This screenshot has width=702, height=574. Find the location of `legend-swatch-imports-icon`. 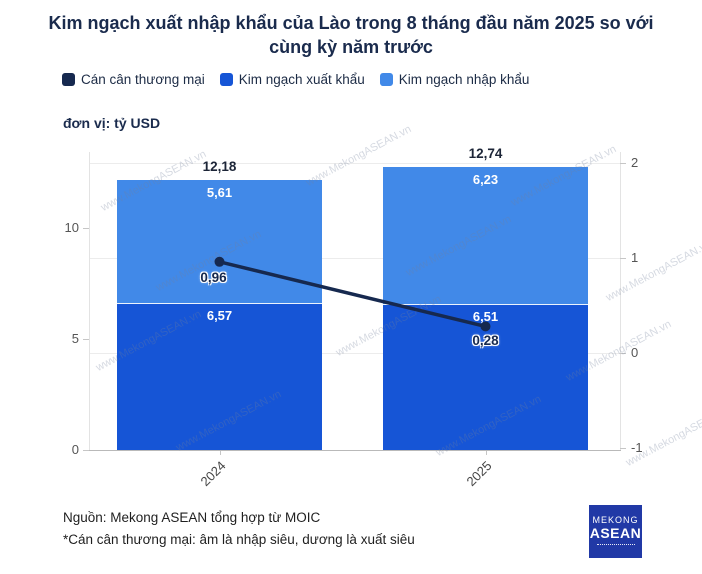

legend-swatch-imports-icon is located at coordinates (386, 79).